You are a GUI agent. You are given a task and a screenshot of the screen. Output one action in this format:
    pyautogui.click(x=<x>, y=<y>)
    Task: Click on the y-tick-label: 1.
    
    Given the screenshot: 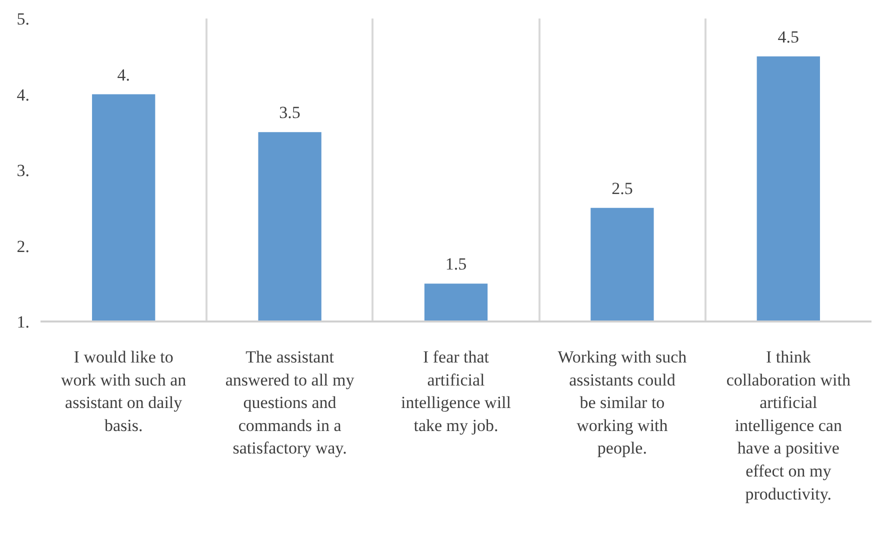 What is the action you would take?
    pyautogui.click(x=23, y=322)
    